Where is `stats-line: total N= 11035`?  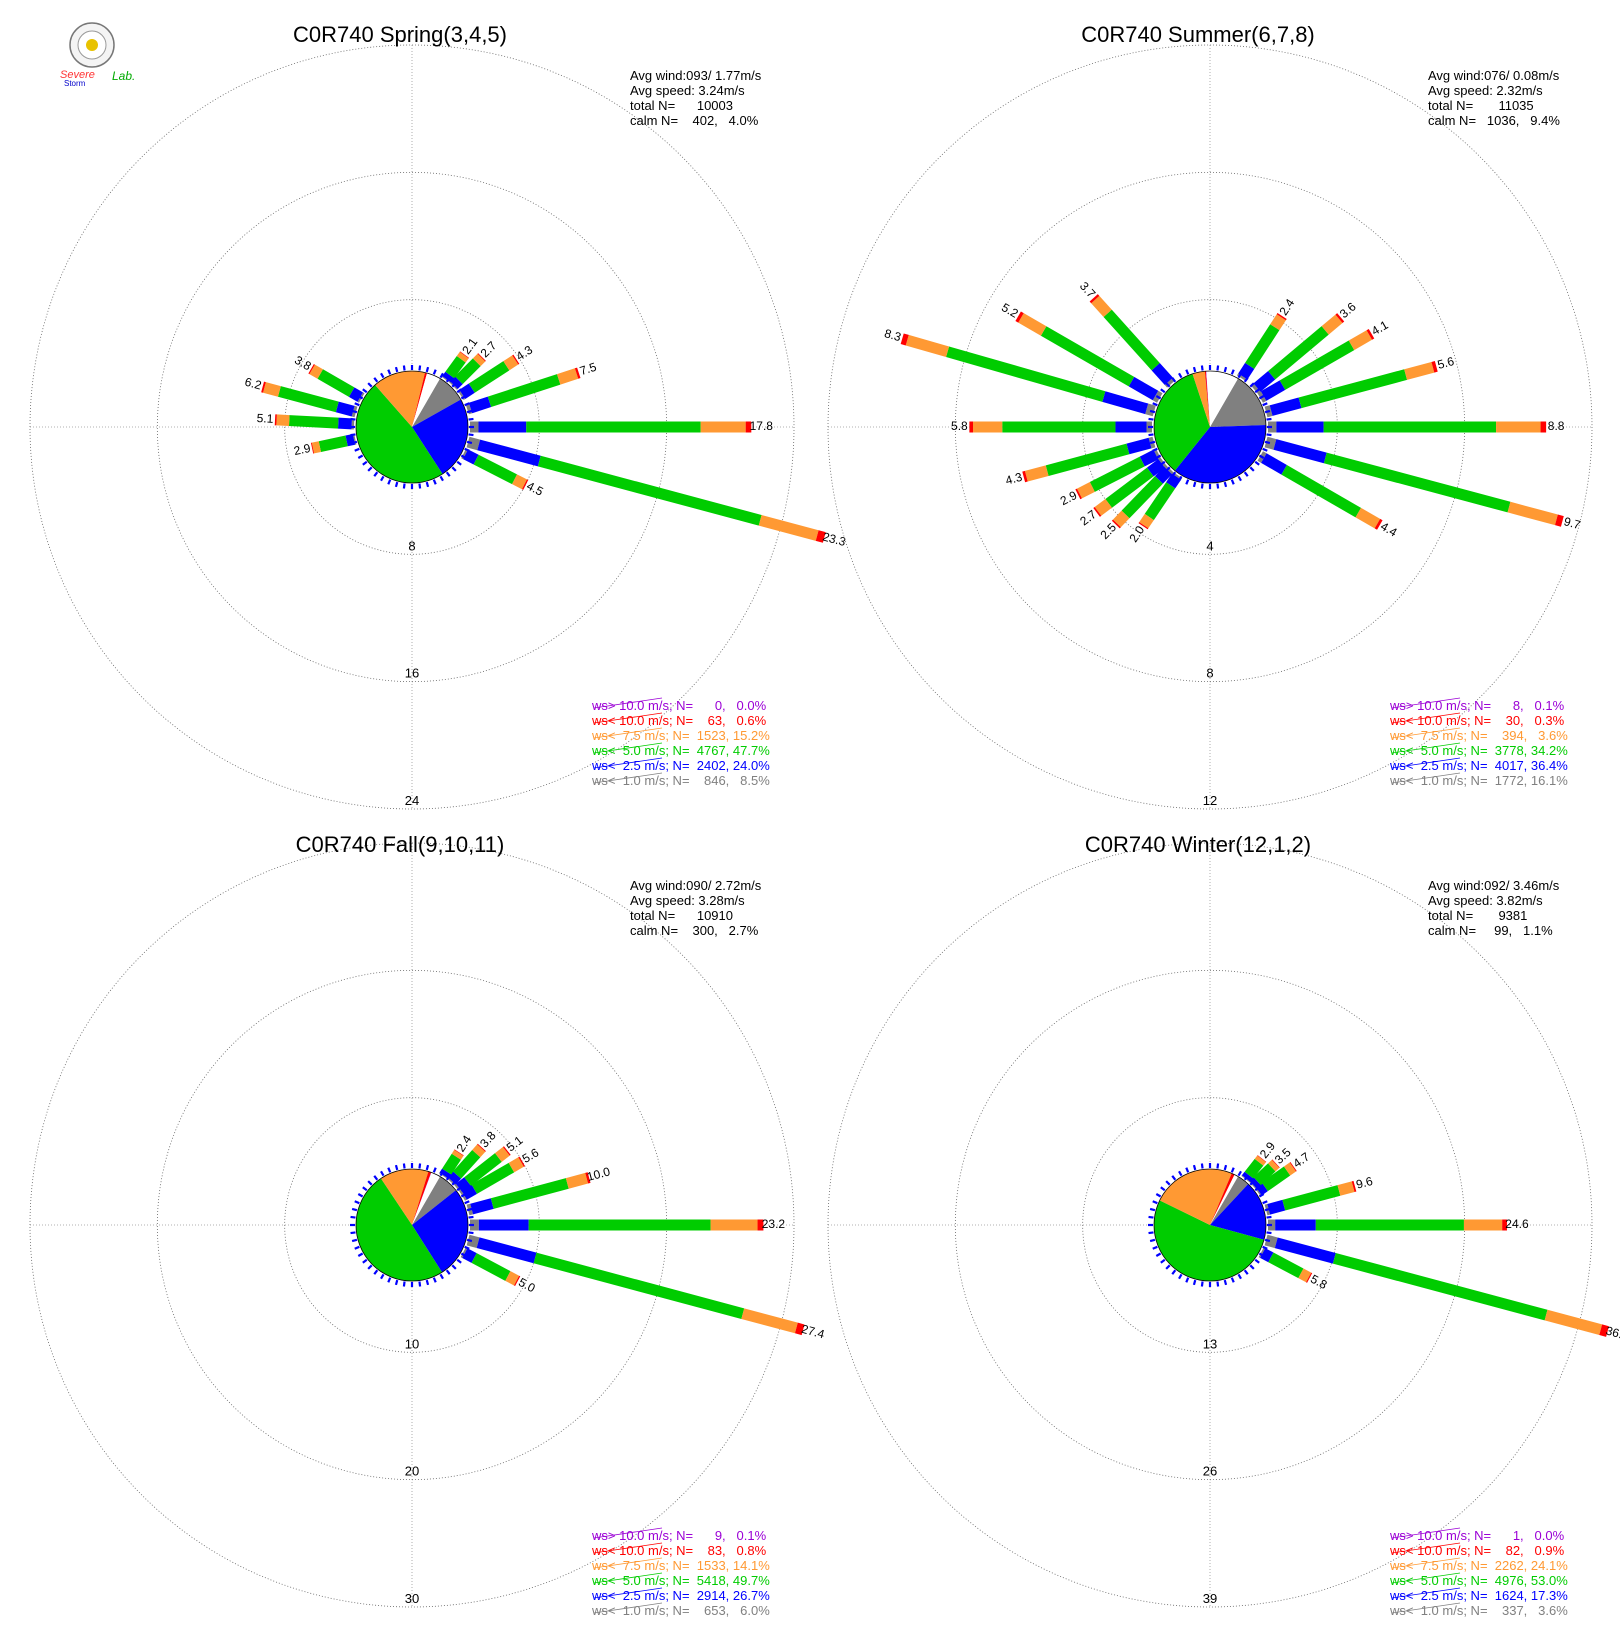
stats-line: total N= 11035 is located at coordinates (1481, 105).